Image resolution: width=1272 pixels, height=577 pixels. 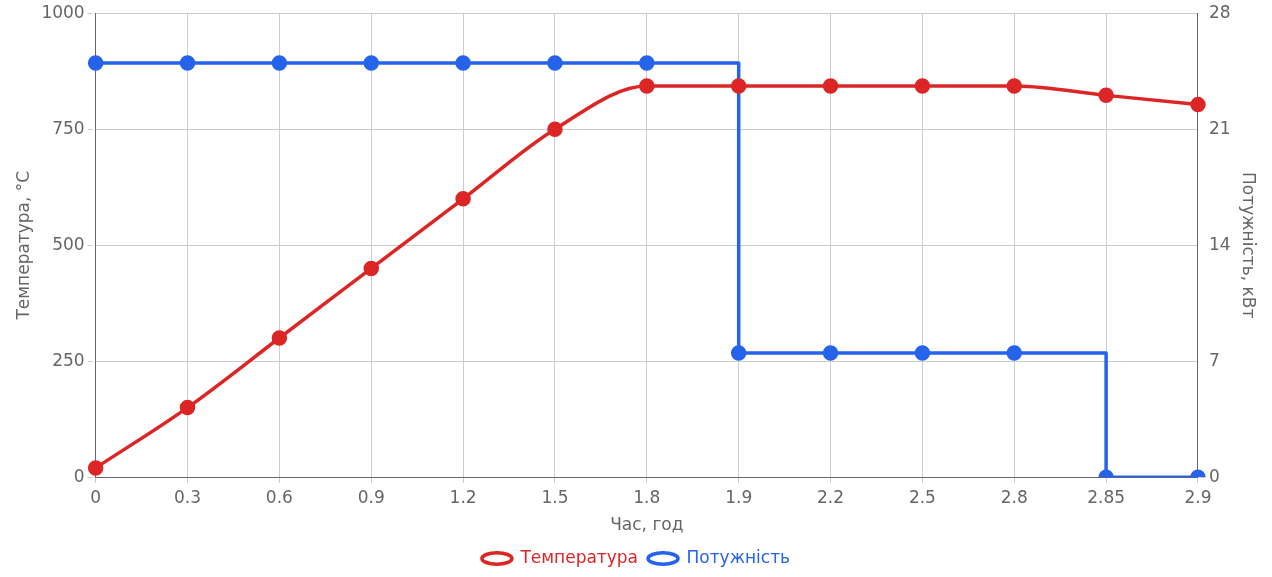 What do you see at coordinates (279, 496) in the screenshot?
I see `x-tick-label: 0.6` at bounding box center [279, 496].